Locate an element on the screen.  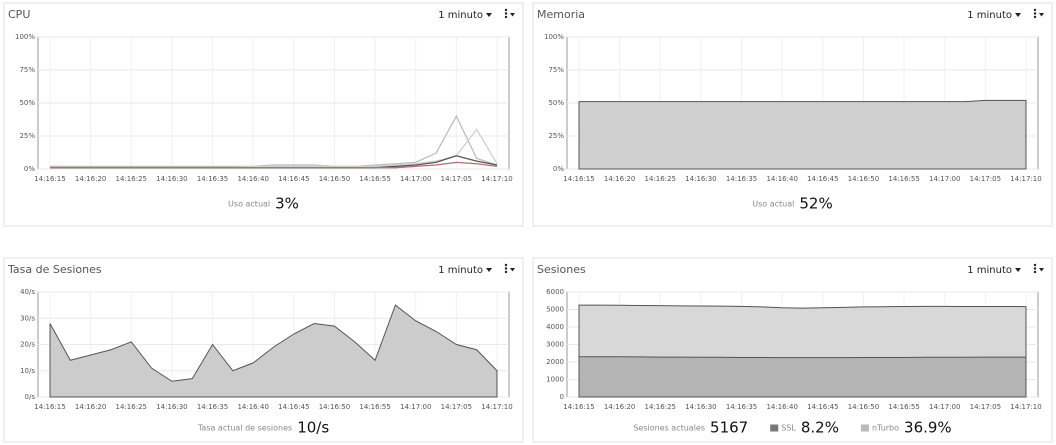
y-tick-label: 10/s is located at coordinates (27, 371).